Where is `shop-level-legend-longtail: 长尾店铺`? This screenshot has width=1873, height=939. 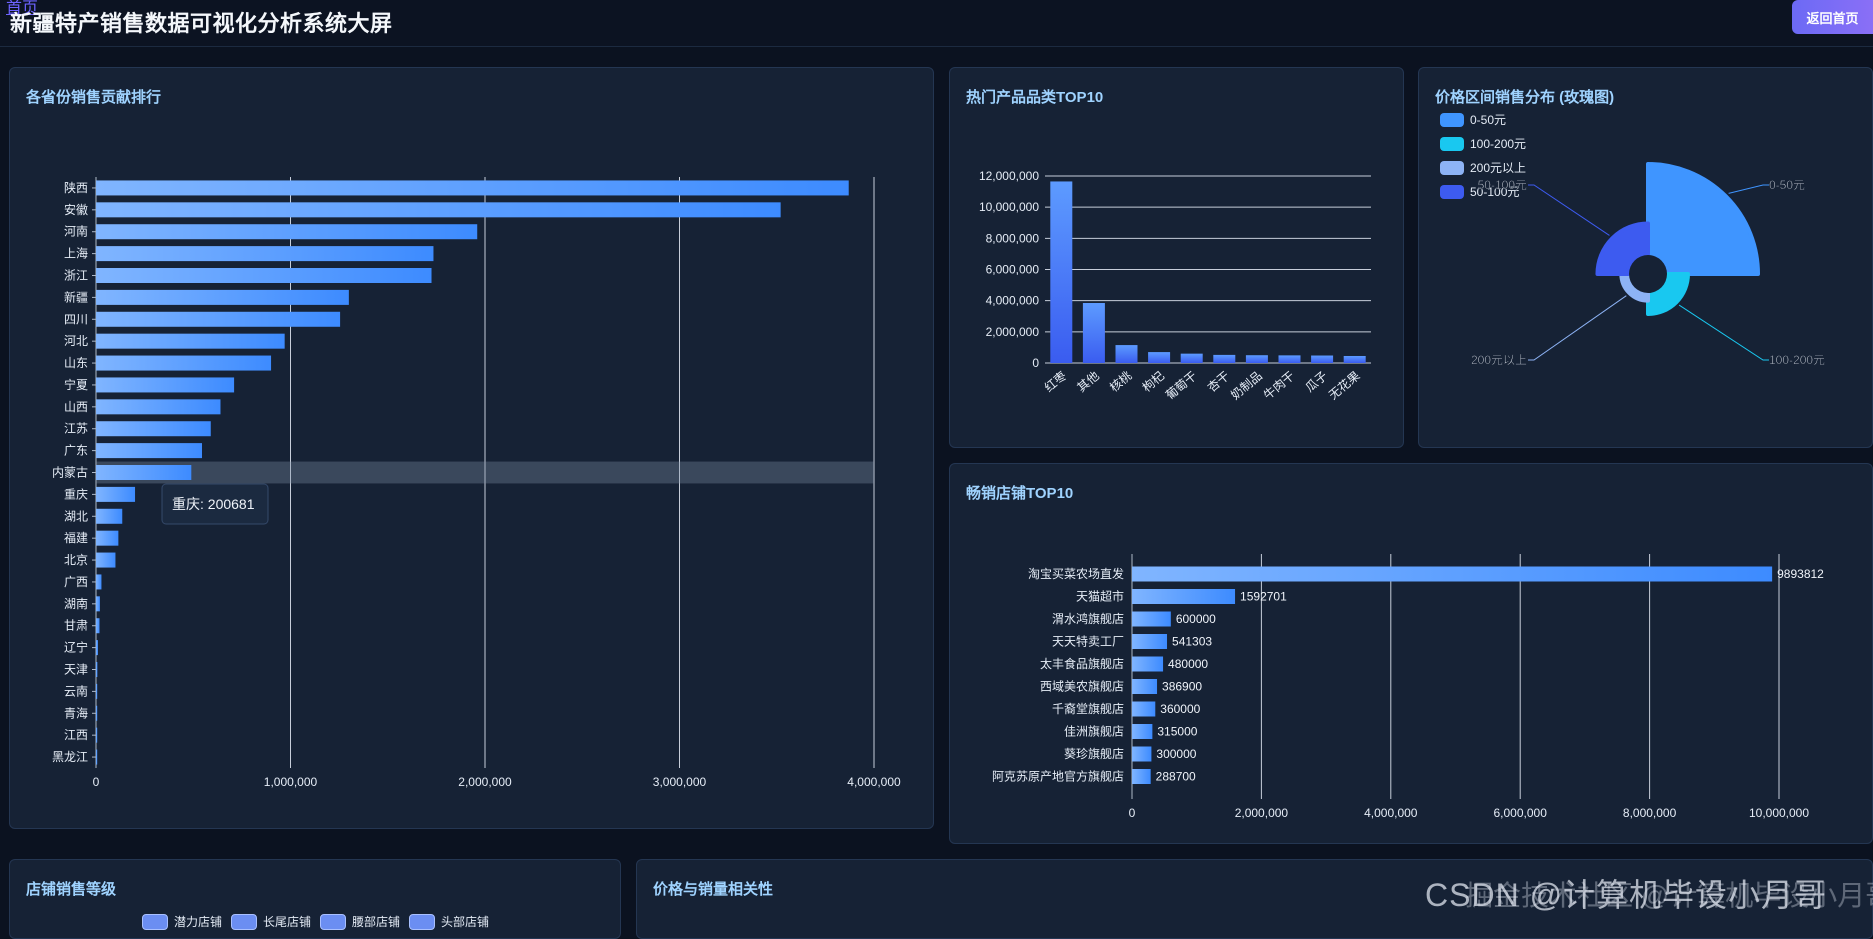
shop-level-legend-longtail: 长尾店铺 is located at coordinates (271, 921).